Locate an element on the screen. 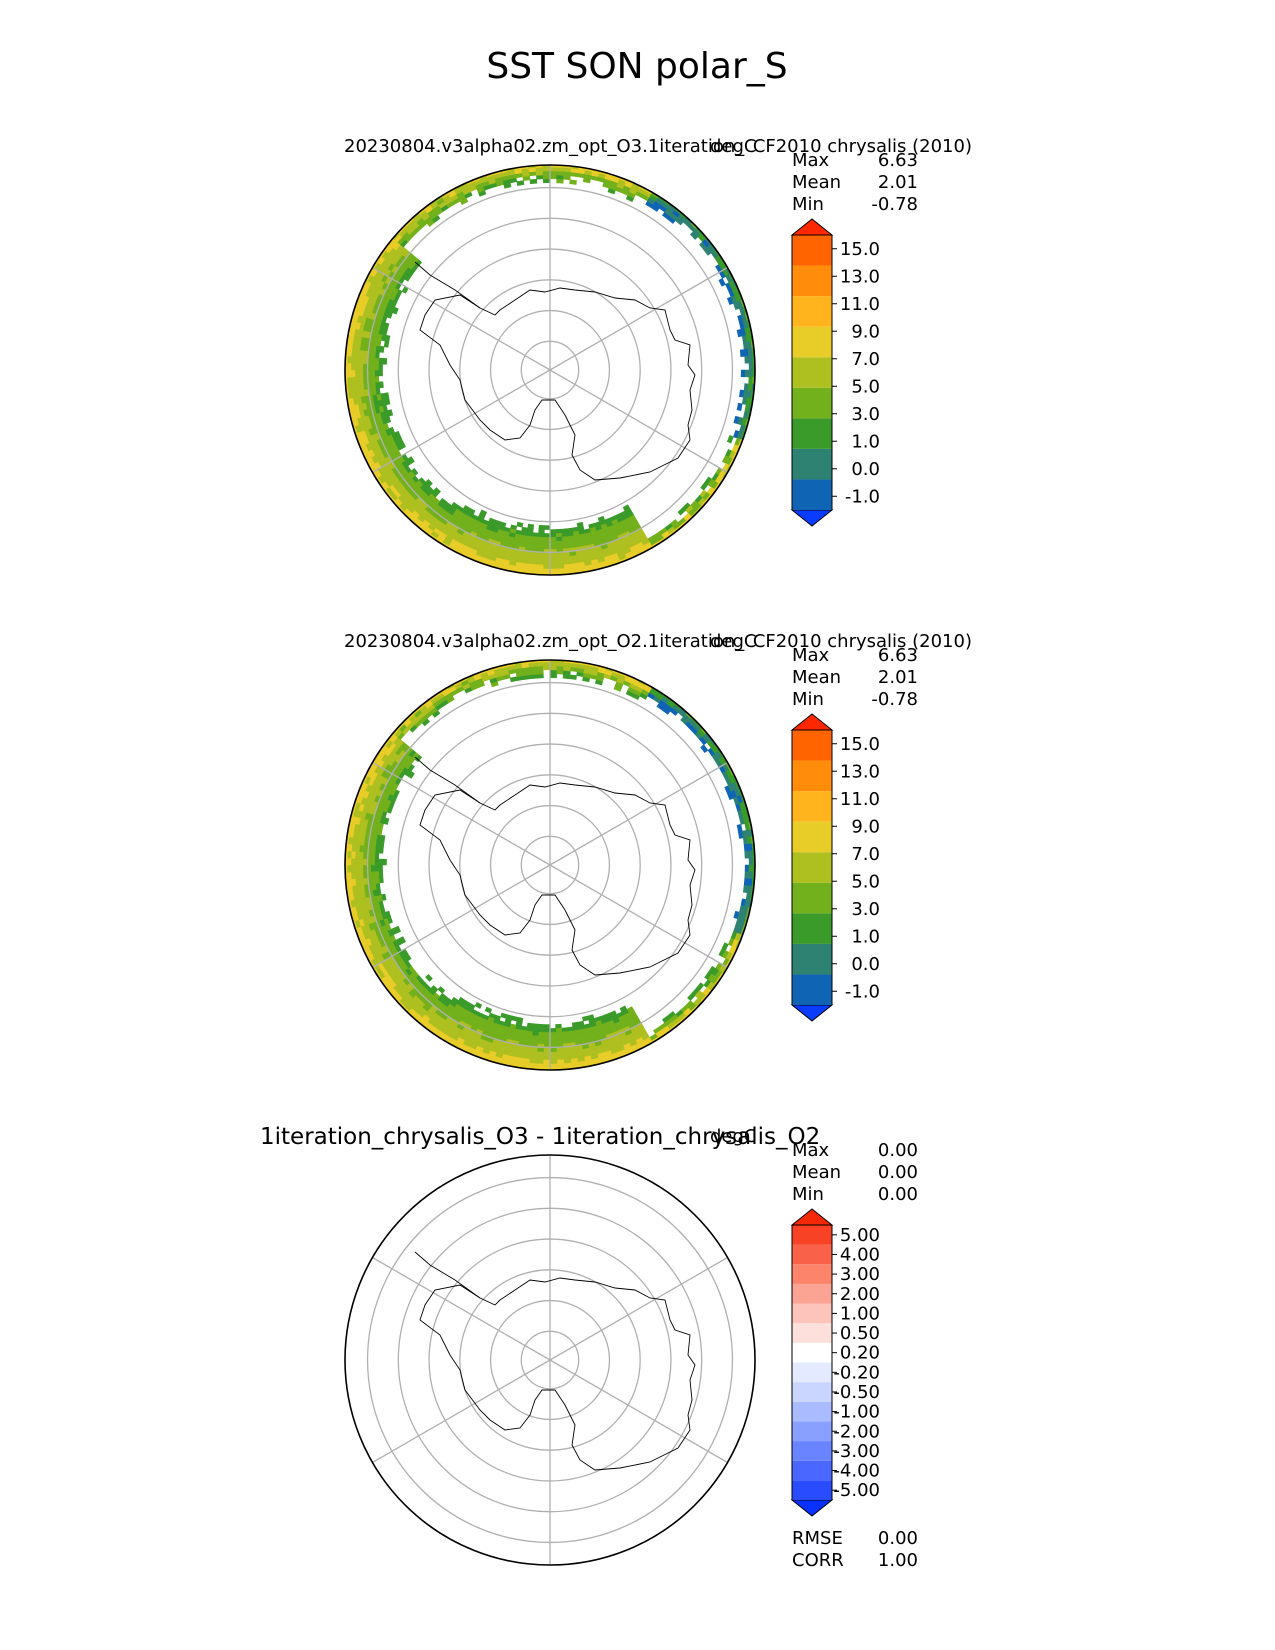 Image resolution: width=1275 pixels, height=1650 pixels. colorbar-tick-label: -4.00 is located at coordinates (856, 1471).